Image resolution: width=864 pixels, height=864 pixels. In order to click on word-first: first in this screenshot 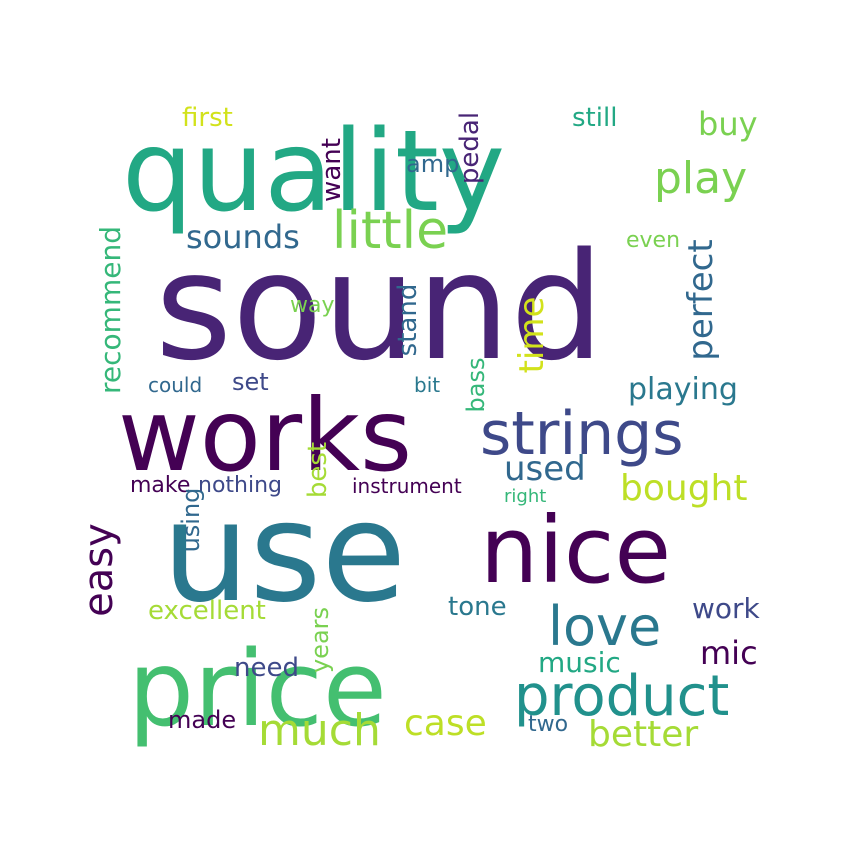, I will do `click(207, 118)`.